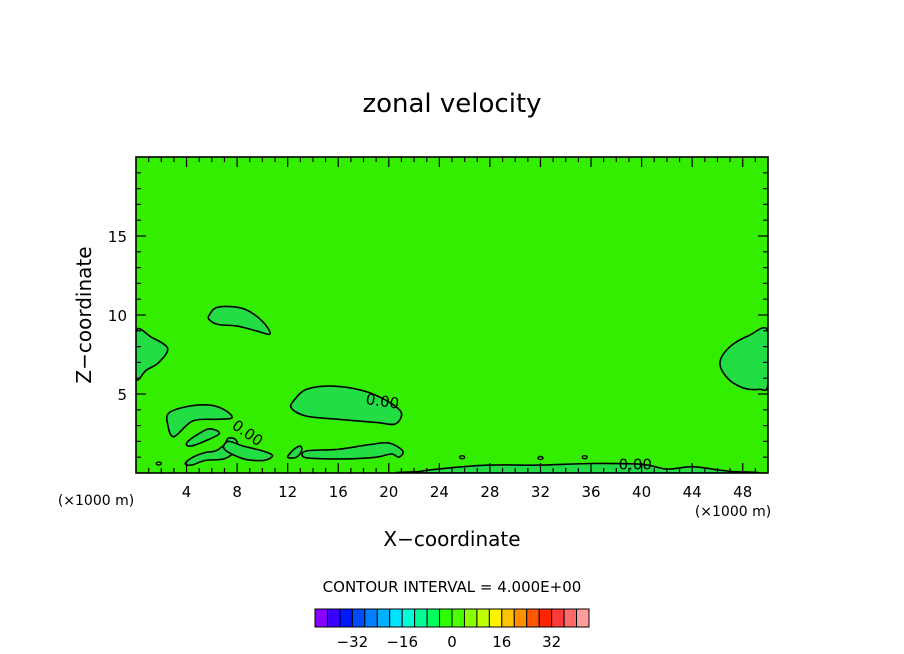 The image size is (904, 654). I want to click on colorbar-label: 16, so click(501, 642).